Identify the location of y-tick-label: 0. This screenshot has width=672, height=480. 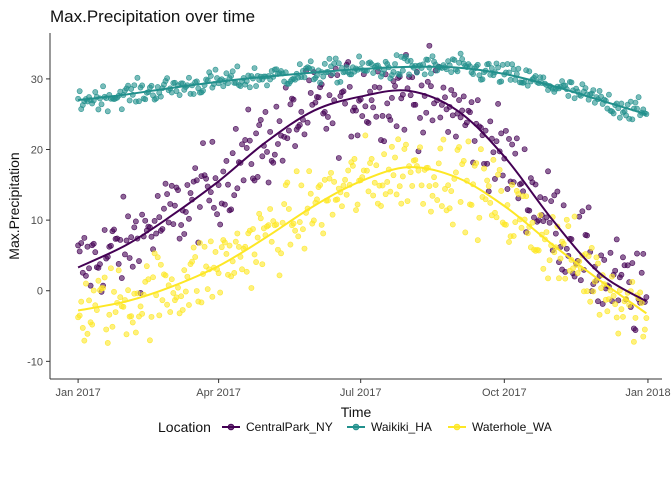
(40, 292).